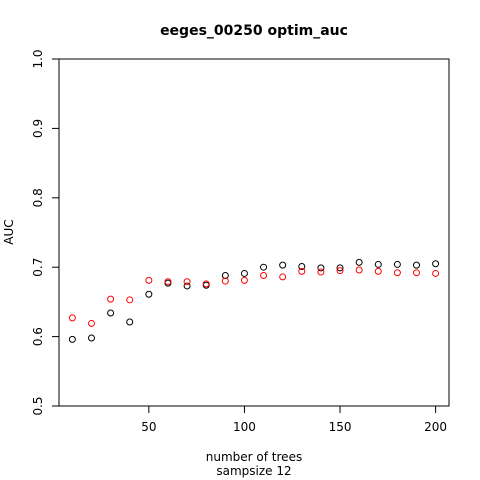 This screenshot has width=480, height=480. Describe the element at coordinates (38, 267) in the screenshot. I see `y-tick-label: 0.7` at that location.